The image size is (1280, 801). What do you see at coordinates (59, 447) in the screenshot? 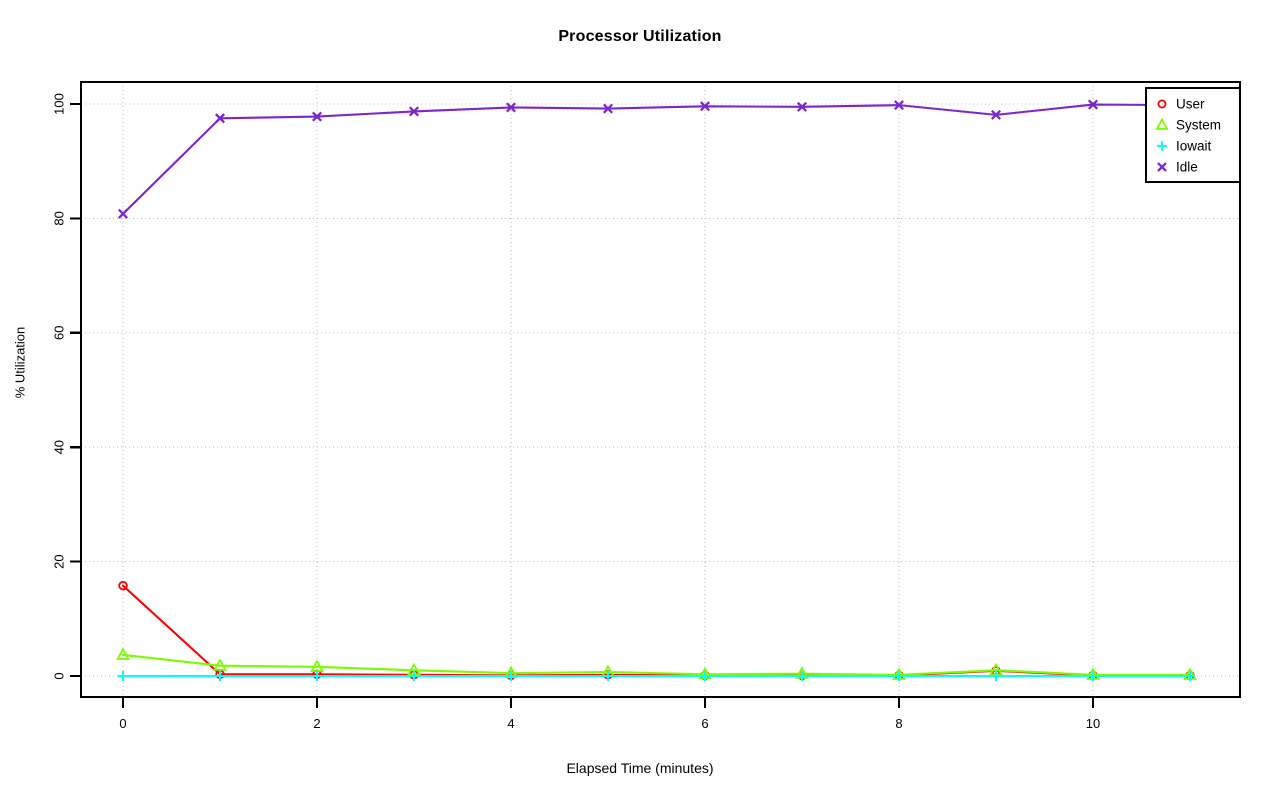
I see `svg-text: 40` at bounding box center [59, 447].